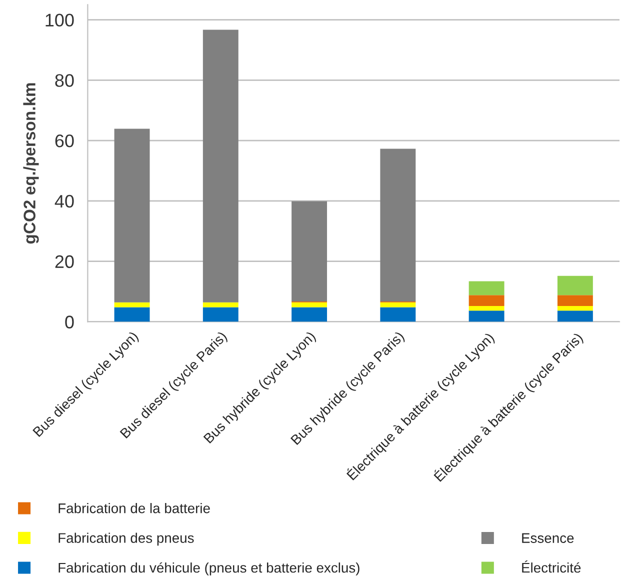 The image size is (622, 585). I want to click on y-axis-title: gCO2 eq./person.km, so click(31, 163).